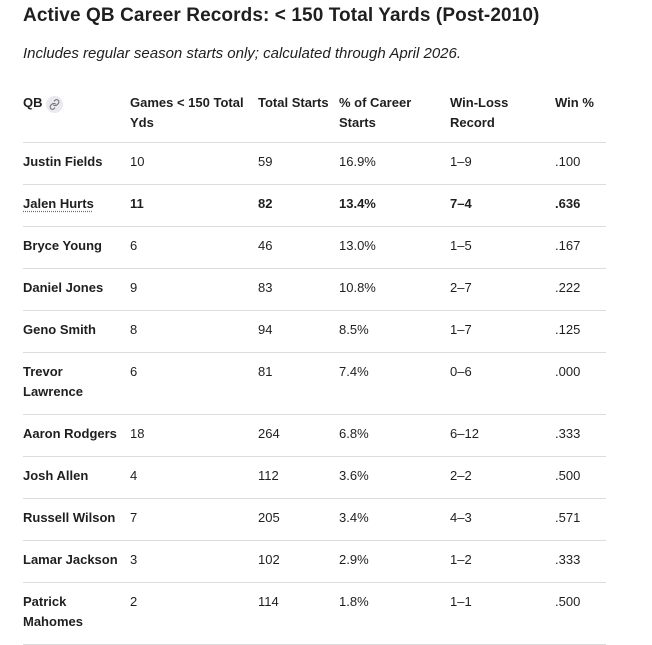 This screenshot has width=652, height=645. I want to click on record-cell: 1–2, so click(502, 561).